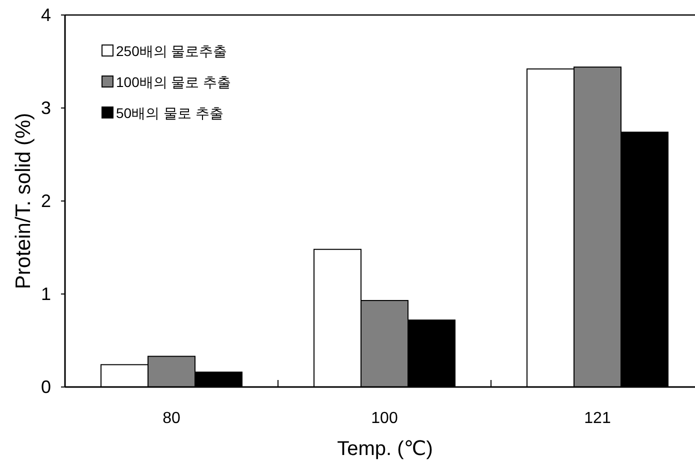 The image size is (695, 468). I want to click on y-tick-label: 2, so click(45, 201).